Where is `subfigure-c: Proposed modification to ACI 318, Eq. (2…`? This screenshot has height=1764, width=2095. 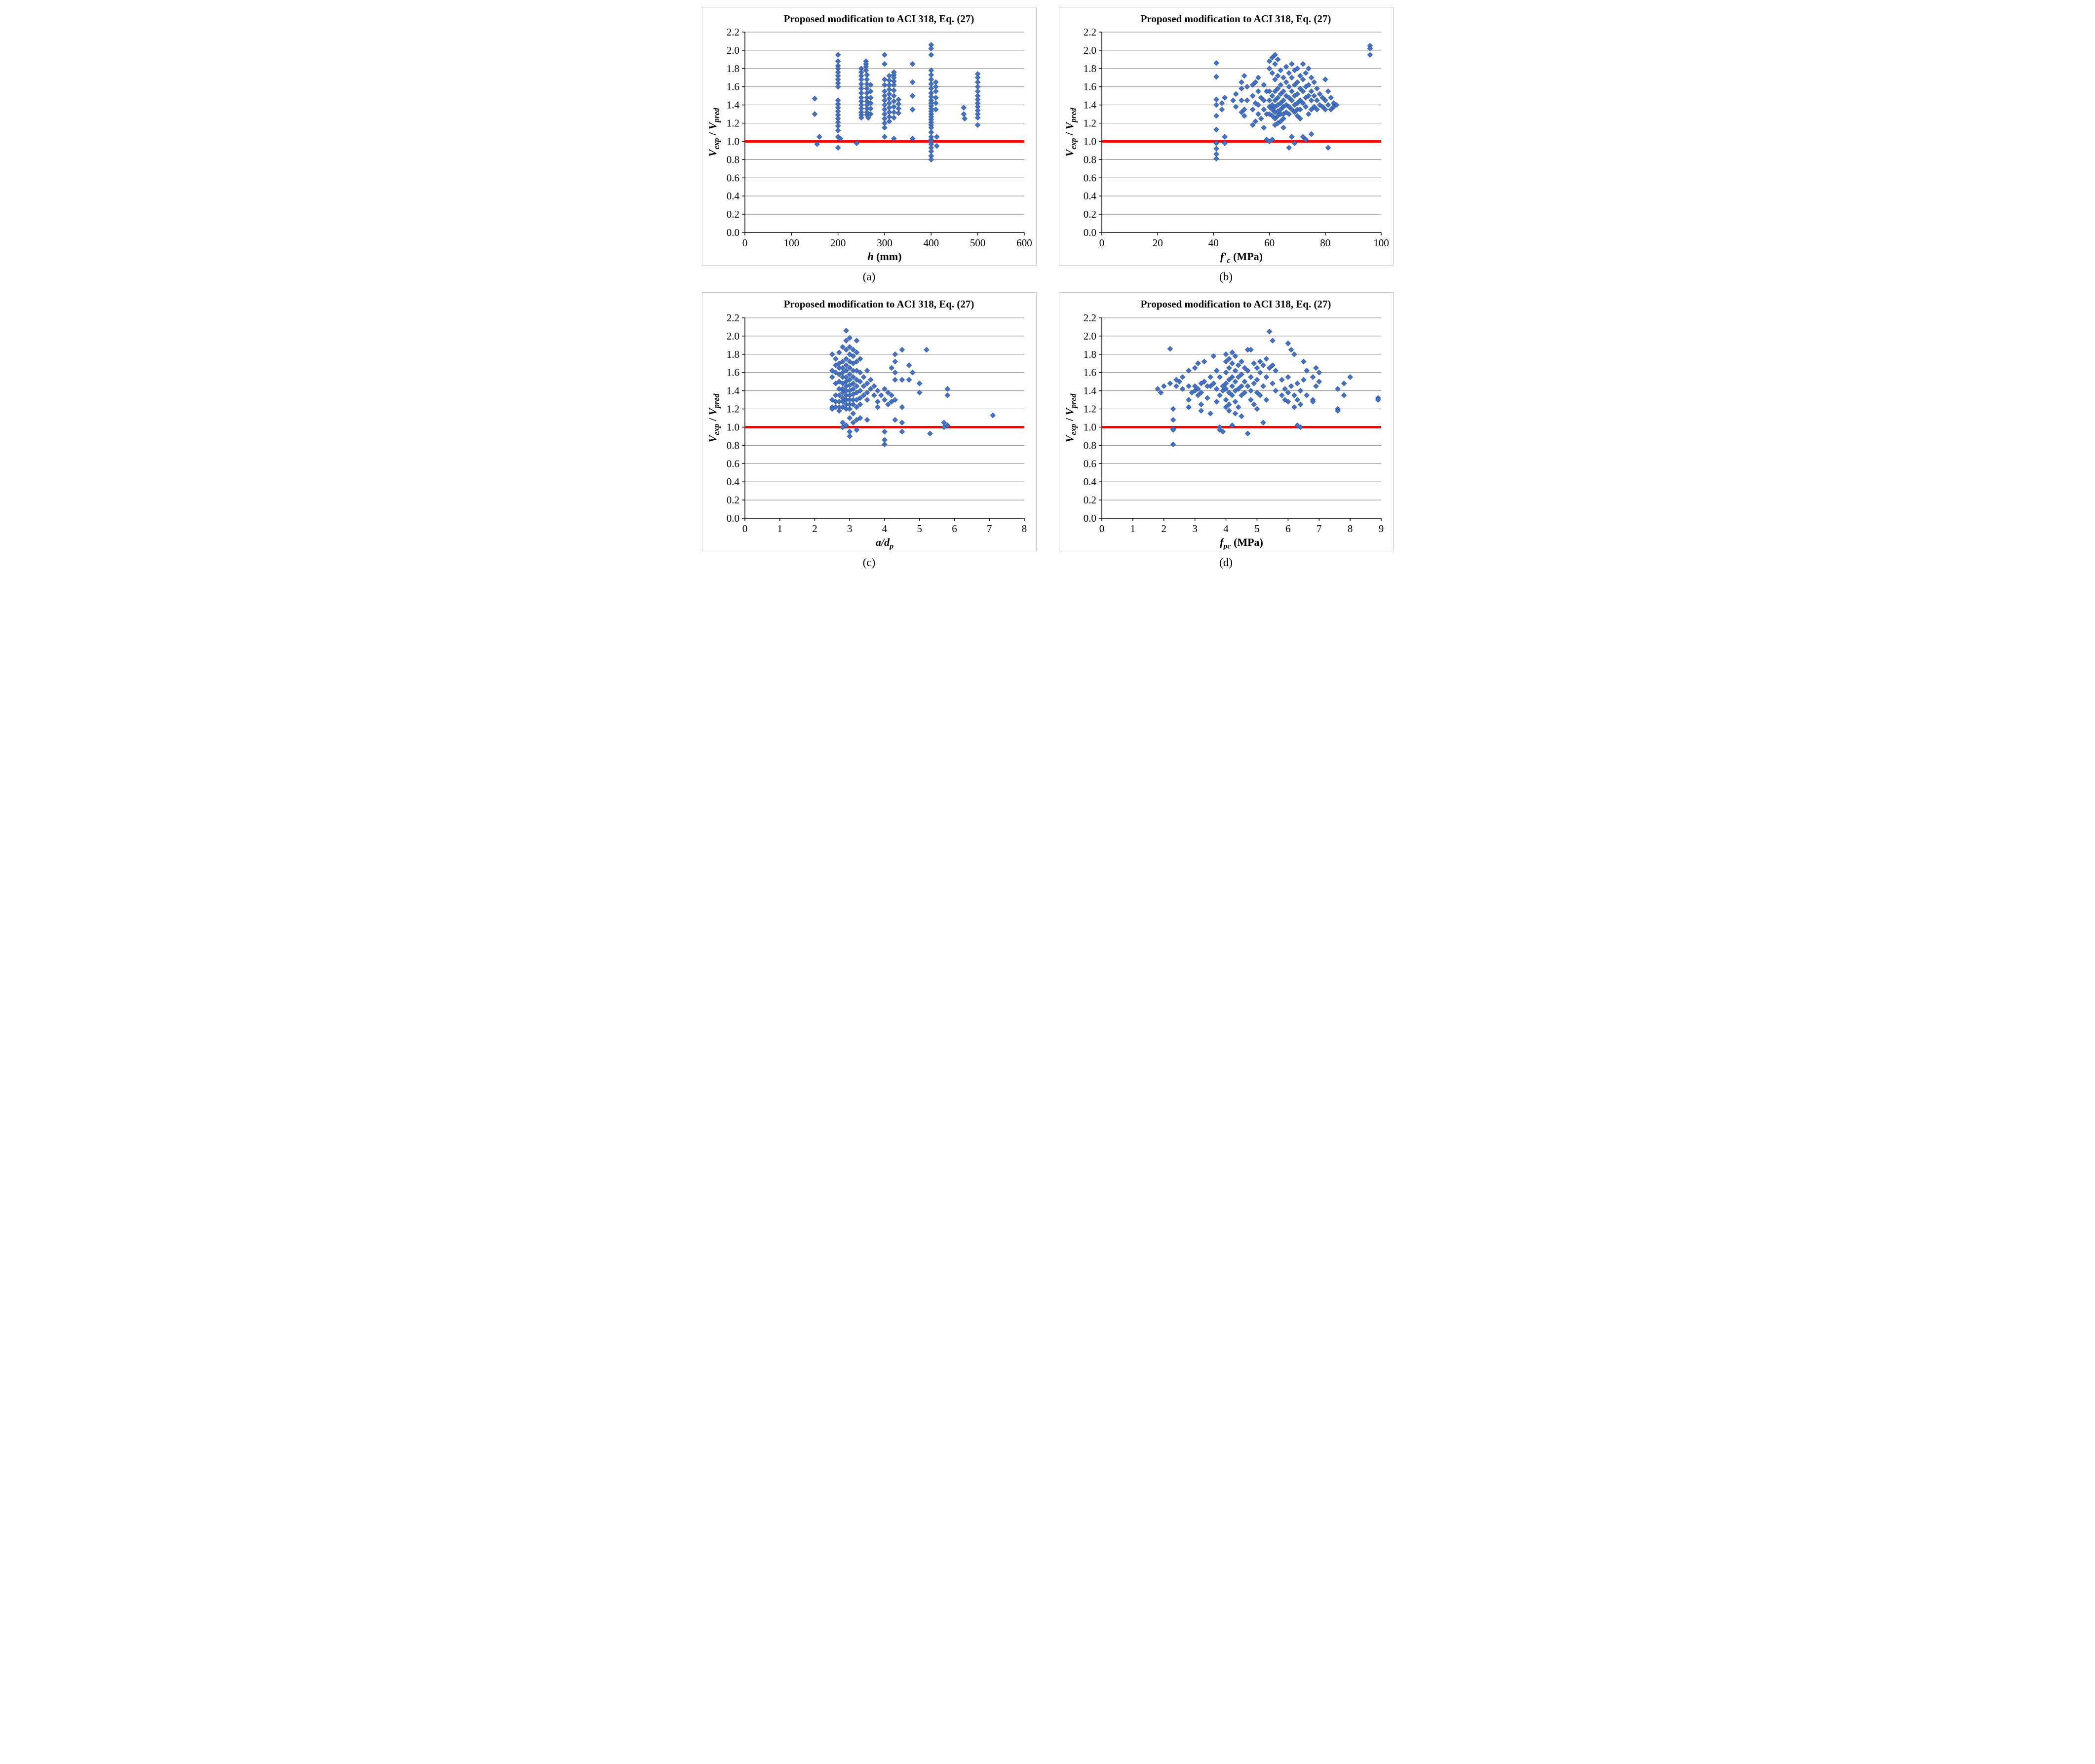 subfigure-c: Proposed modification to ACI 318, Eq. (2… is located at coordinates (869, 430).